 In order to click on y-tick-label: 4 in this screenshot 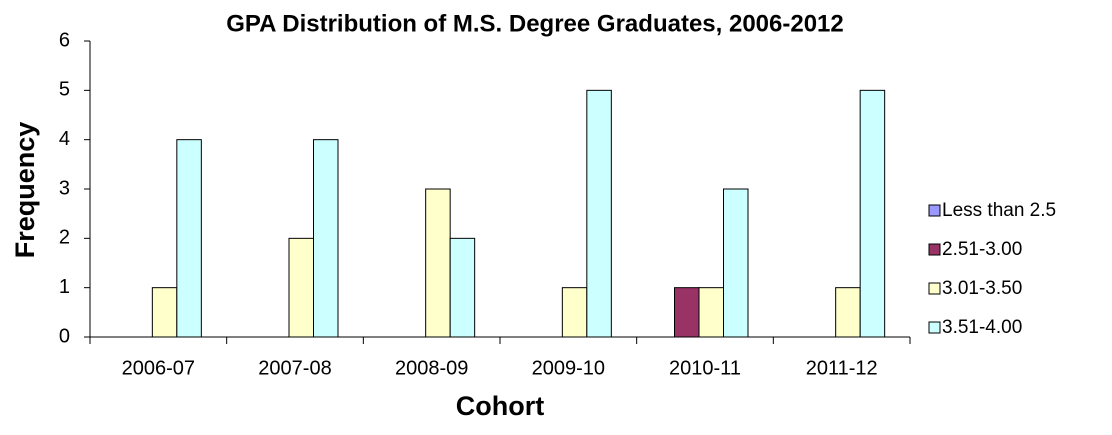, I will do `click(64, 139)`.